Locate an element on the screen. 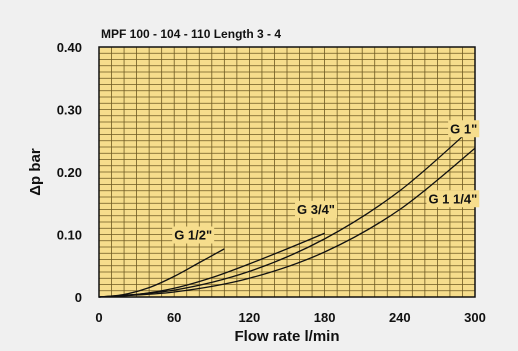 The image size is (518, 351). series-label-3: G 1" is located at coordinates (463, 128).